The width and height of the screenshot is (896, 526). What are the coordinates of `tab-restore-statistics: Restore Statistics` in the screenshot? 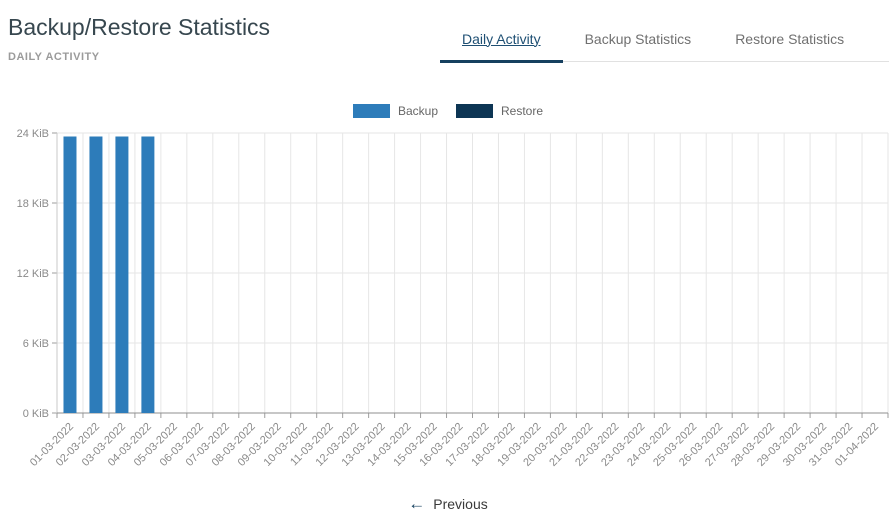 It's located at (790, 38).